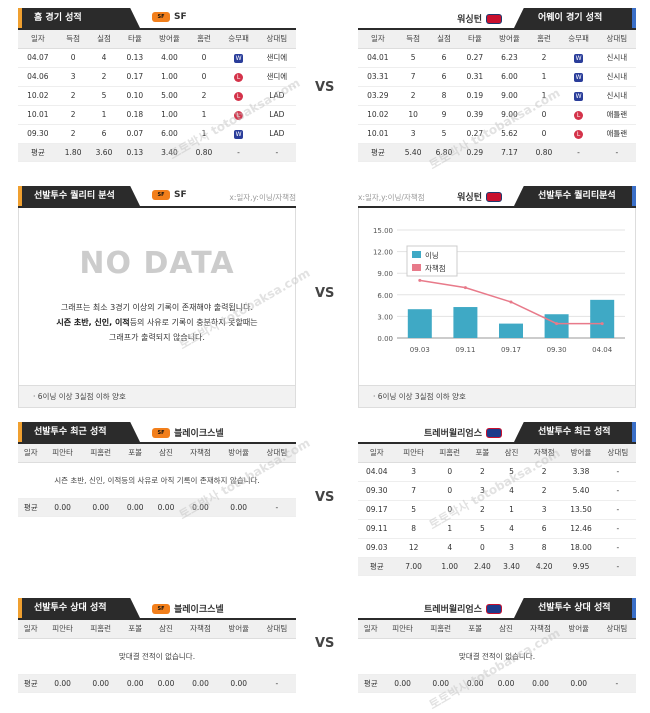  What do you see at coordinates (444, 39) in the screenshot?
I see `column-header: 실점` at bounding box center [444, 39].